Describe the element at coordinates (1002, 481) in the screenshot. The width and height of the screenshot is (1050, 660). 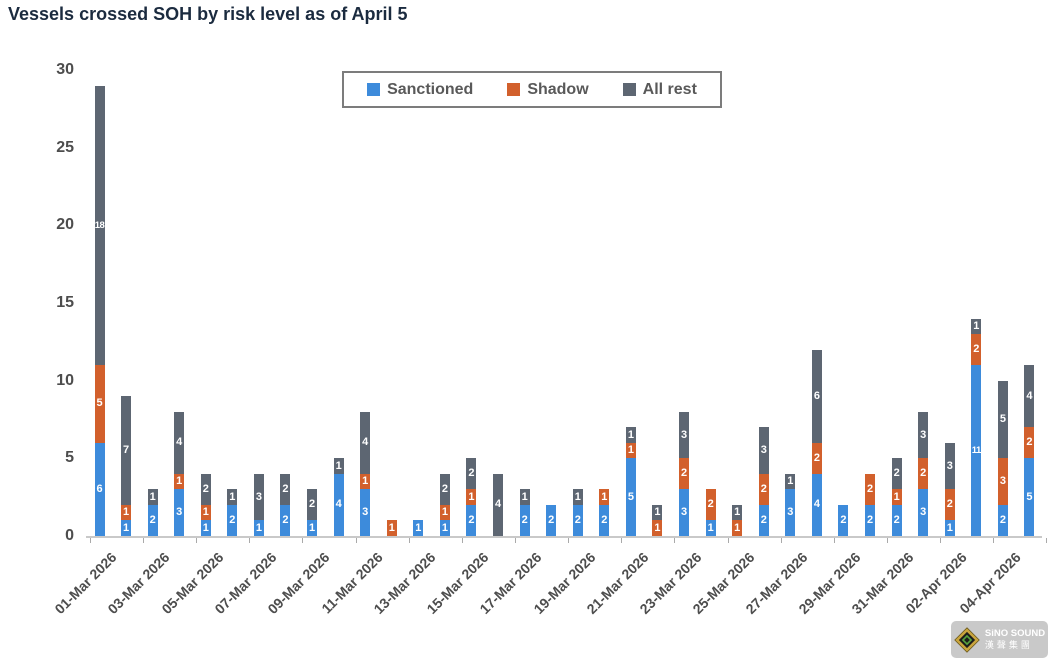
I see `segment-shadow: 3` at that location.